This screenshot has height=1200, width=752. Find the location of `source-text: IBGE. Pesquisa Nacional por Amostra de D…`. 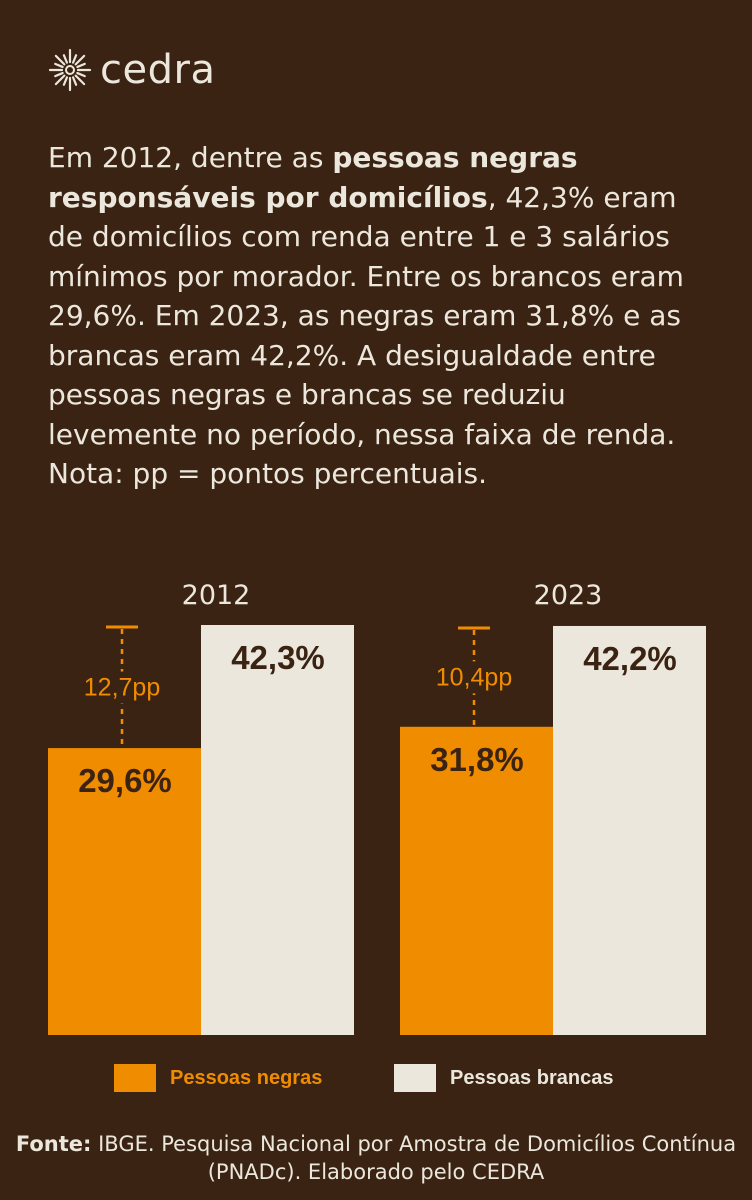

source-text: IBGE. Pesquisa Nacional por Amostra de D… is located at coordinates (414, 1158).